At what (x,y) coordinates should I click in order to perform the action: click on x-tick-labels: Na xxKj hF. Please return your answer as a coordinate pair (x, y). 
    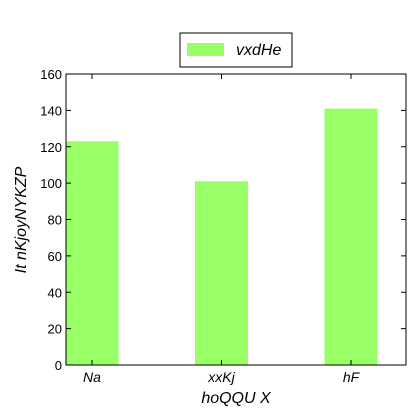
    Looking at the image, I should click on (222, 377).